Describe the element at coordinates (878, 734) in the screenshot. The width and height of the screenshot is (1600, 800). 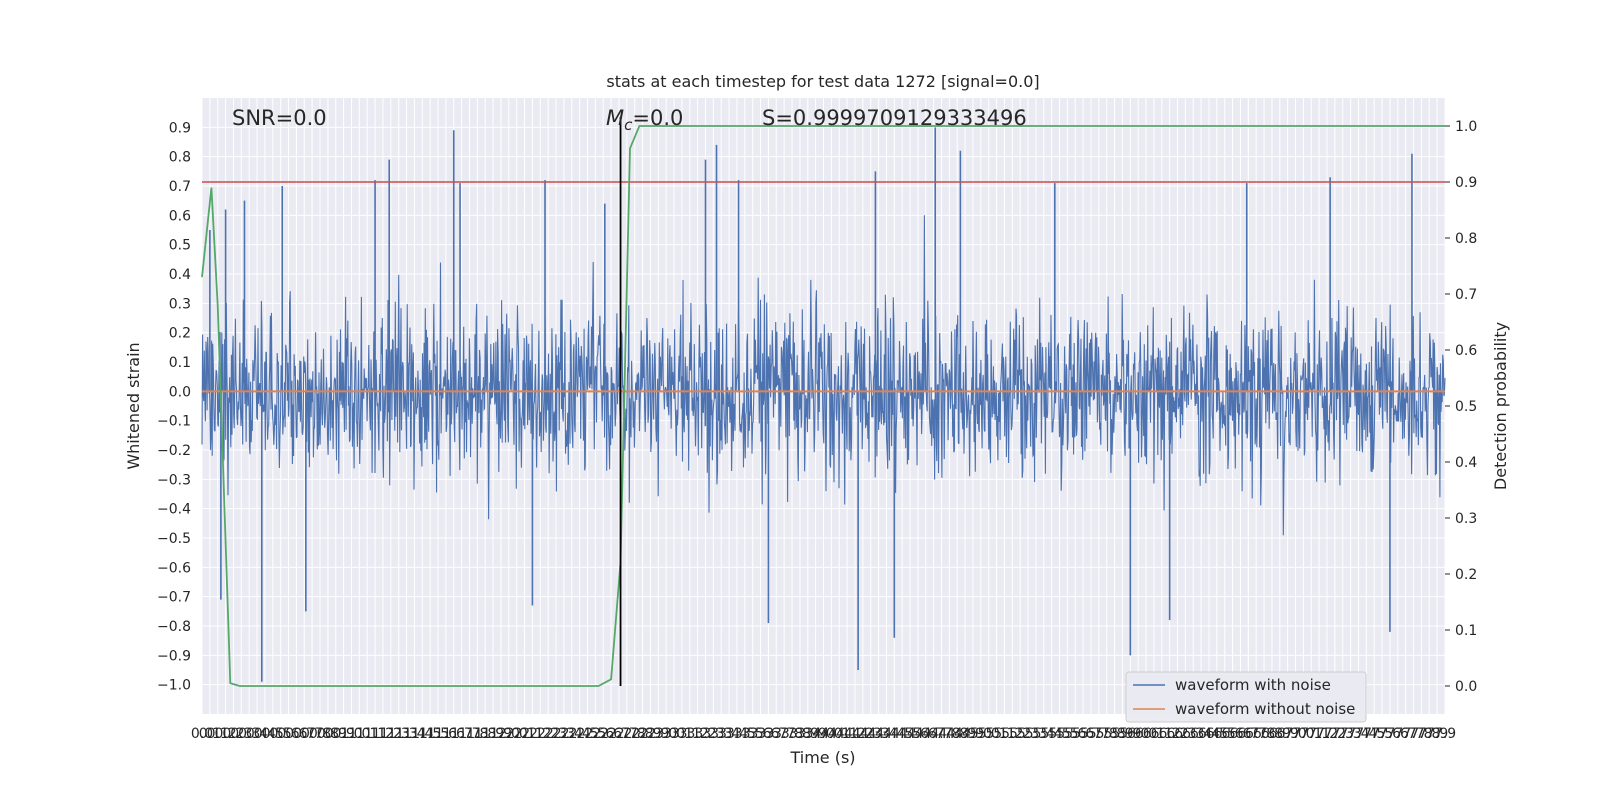
I see `x-tick-label: 4.3` at that location.